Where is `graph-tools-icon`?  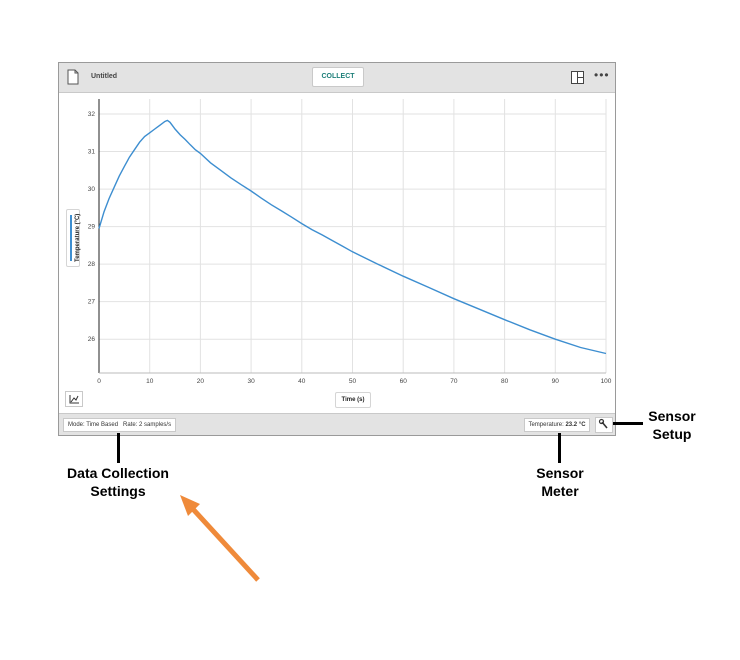 graph-tools-icon is located at coordinates (74, 399).